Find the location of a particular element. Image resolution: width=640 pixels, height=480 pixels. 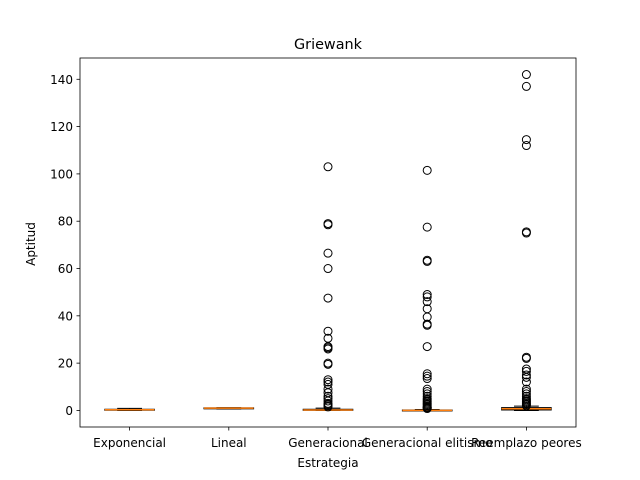

y-tick-label: 0 is located at coordinates (69, 411).